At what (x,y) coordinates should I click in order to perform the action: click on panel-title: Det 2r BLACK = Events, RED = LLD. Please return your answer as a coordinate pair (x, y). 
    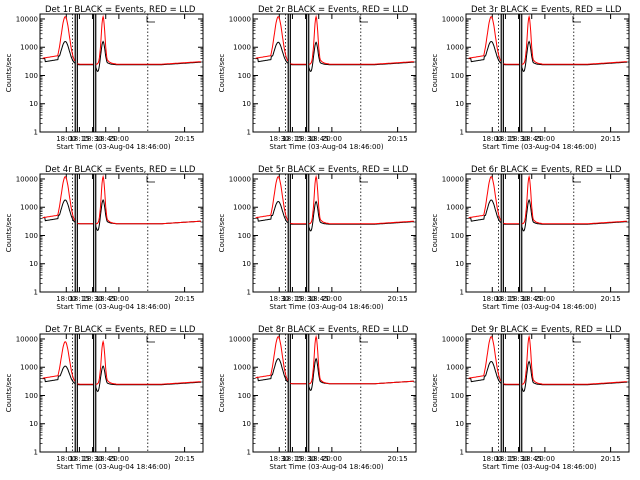
    Looking at the image, I should click on (333, 10).